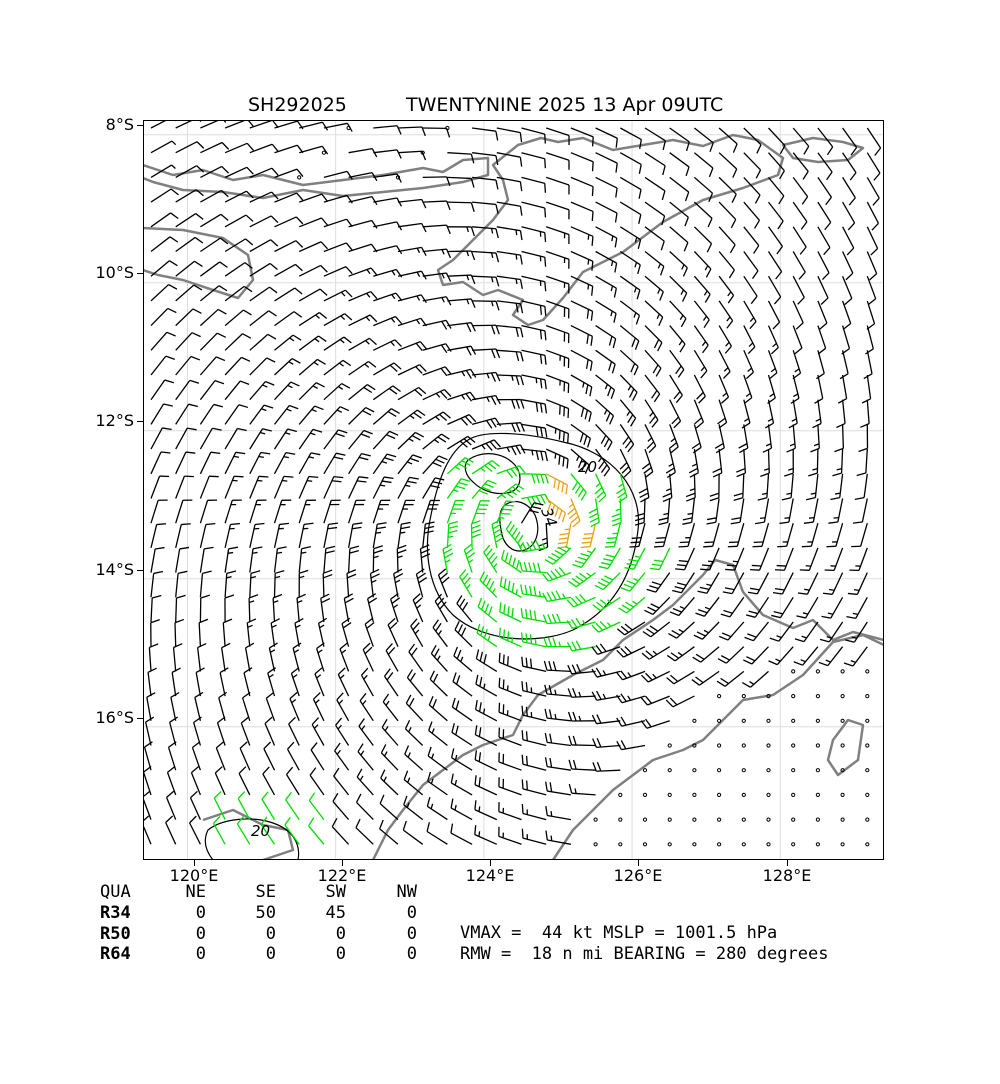 The height and width of the screenshot is (1084, 1000). I want to click on lat-label-16s: 16°S, so click(106, 718).